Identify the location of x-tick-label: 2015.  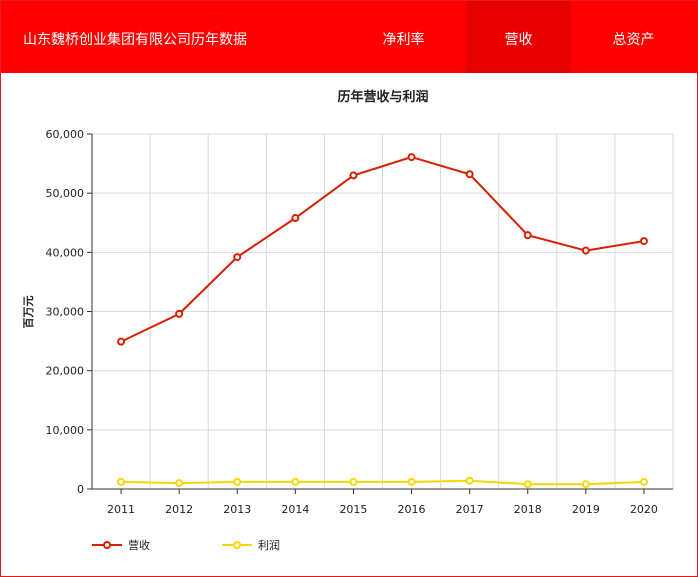
(353, 509).